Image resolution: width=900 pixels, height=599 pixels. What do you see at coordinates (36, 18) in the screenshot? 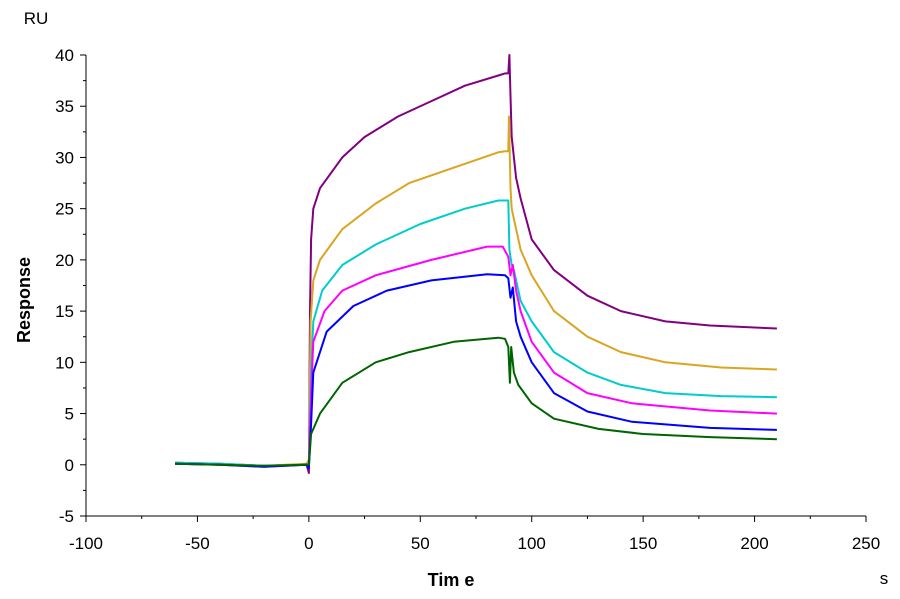
I see `y-unit-label: RU` at bounding box center [36, 18].